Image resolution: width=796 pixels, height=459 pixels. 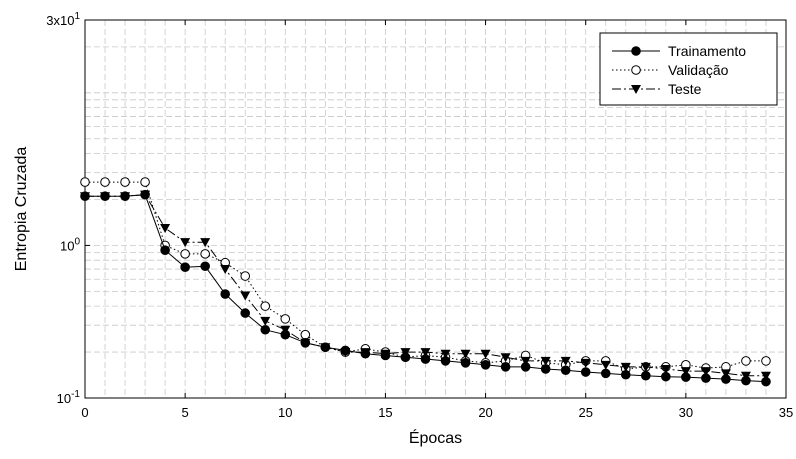 I want to click on x-tick-label: 25, so click(x=585, y=412).